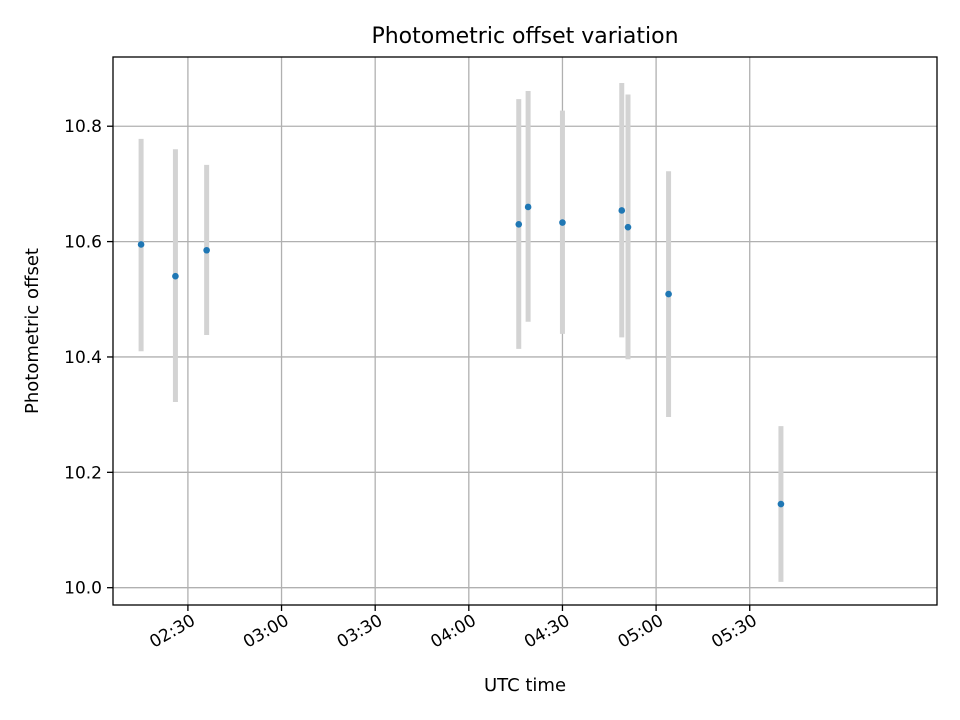 The height and width of the screenshot is (720, 960). I want to click on y-tick-label: 10.4, so click(83, 358).